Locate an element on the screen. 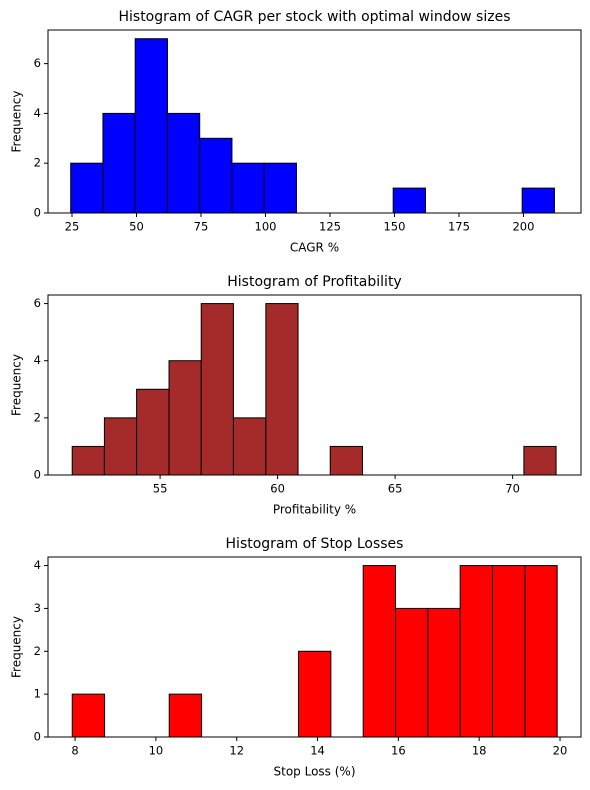 This screenshot has width=590, height=790. x-tick-label: 200 is located at coordinates (523, 227).